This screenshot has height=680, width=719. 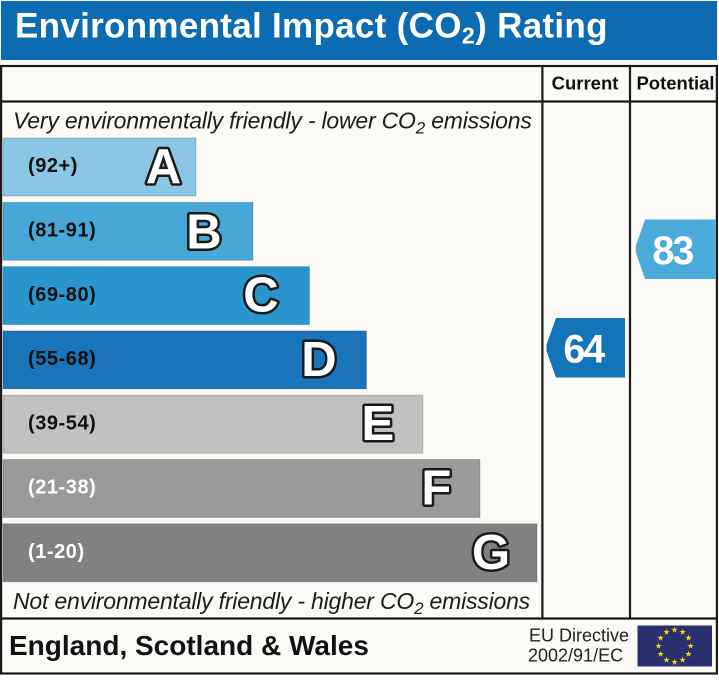 I want to click on svg-text: A, so click(x=163, y=167).